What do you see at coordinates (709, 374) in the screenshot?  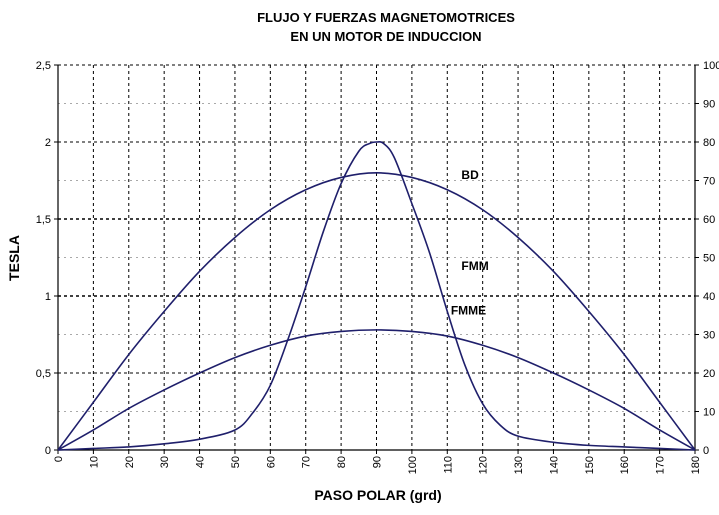 I see `y2-tick-label: 20` at bounding box center [709, 374].